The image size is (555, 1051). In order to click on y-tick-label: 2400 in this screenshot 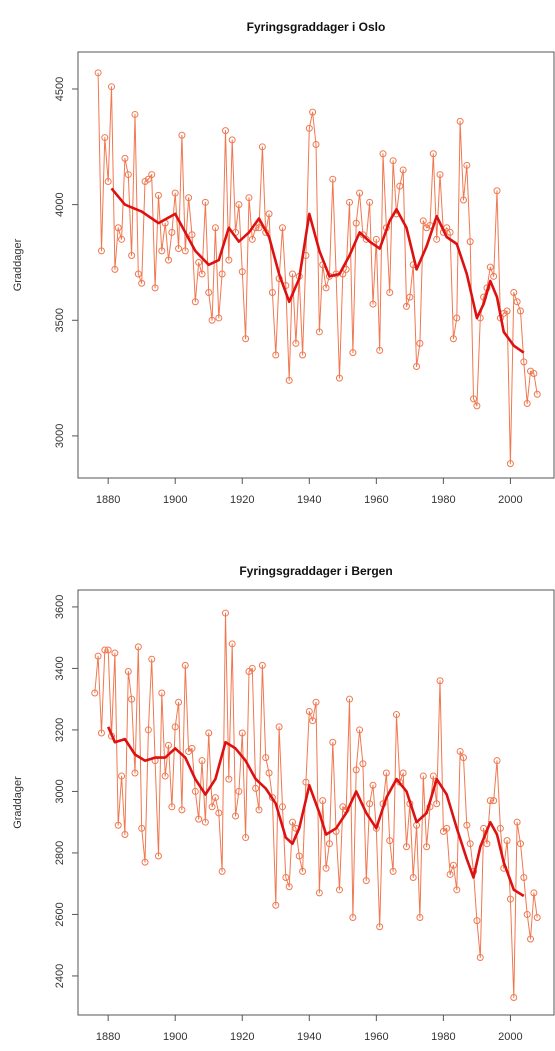, I will do `click(60, 976)`.